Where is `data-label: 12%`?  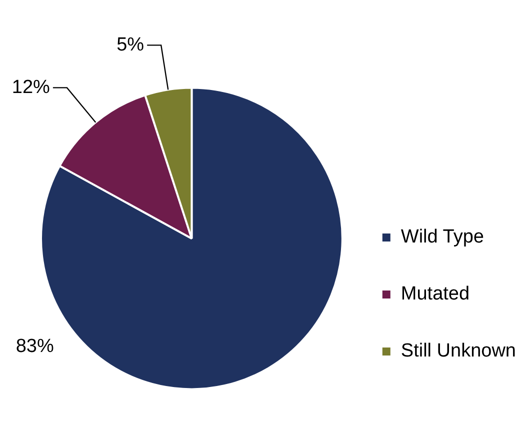
data-label: 12% is located at coordinates (31, 87).